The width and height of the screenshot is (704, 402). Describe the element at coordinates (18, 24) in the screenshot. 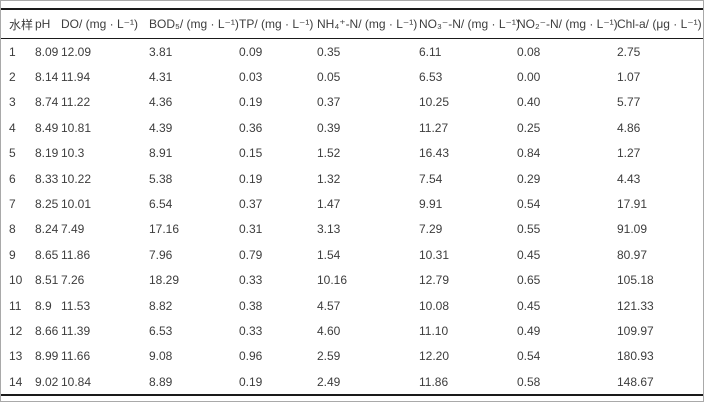

I see `column-header-sample: 水样` at that location.